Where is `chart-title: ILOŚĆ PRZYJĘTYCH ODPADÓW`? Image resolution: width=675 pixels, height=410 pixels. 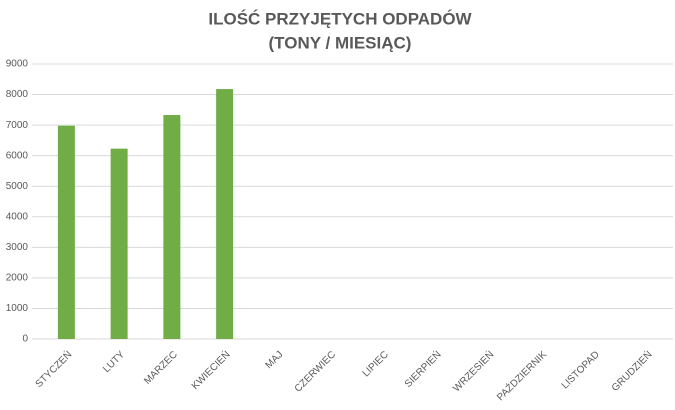
chart-title: ILOŚĆ PRZYJĘTYCH ODPADÓW is located at coordinates (340, 18).